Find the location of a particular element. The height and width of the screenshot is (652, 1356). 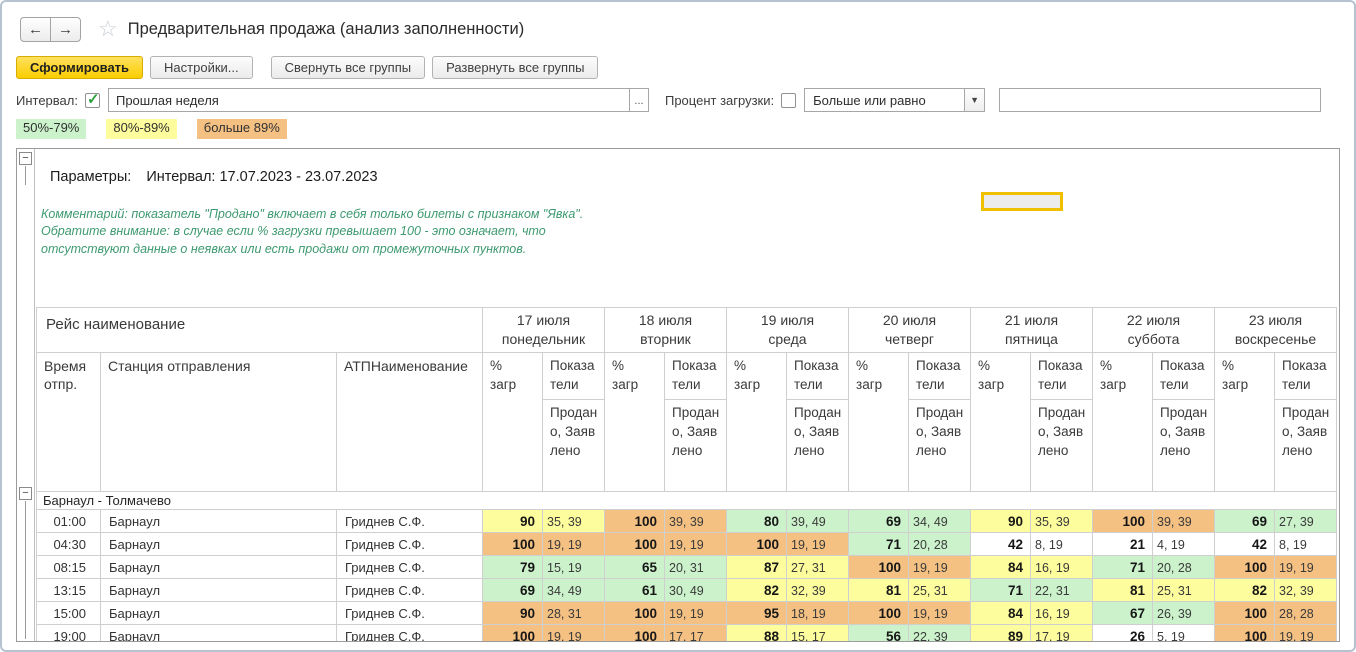

sold-declared-cell: 4, 19 is located at coordinates (1183, 543).